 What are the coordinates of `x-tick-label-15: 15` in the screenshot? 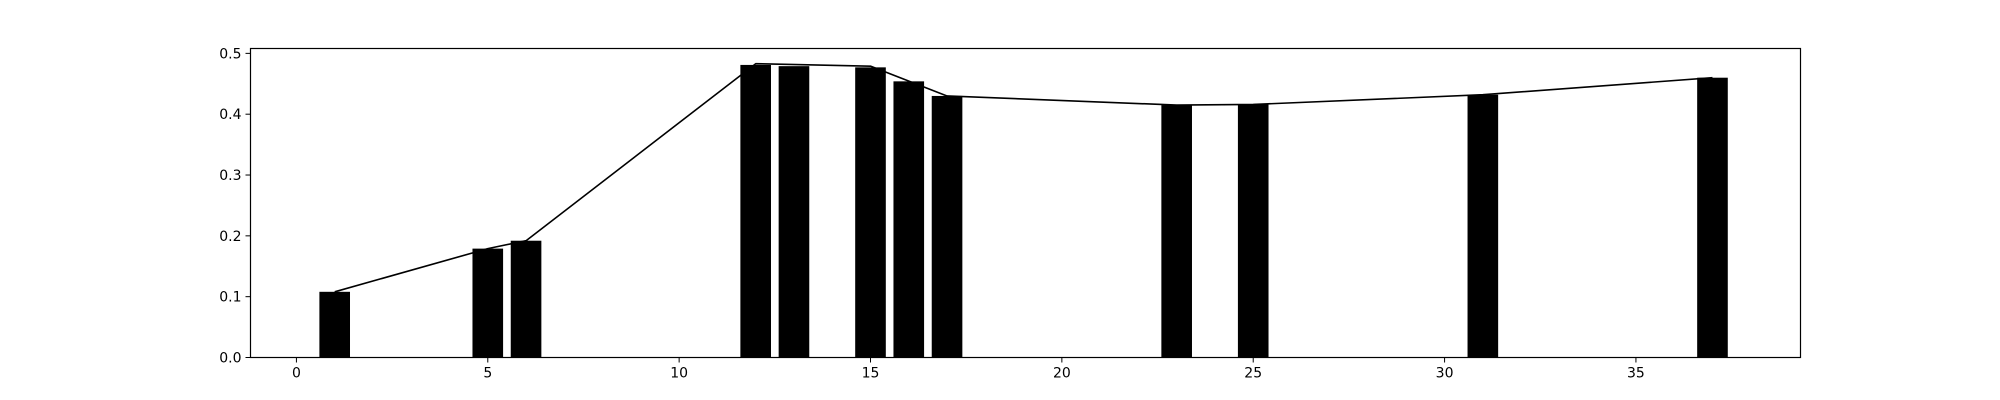 It's located at (871, 374).